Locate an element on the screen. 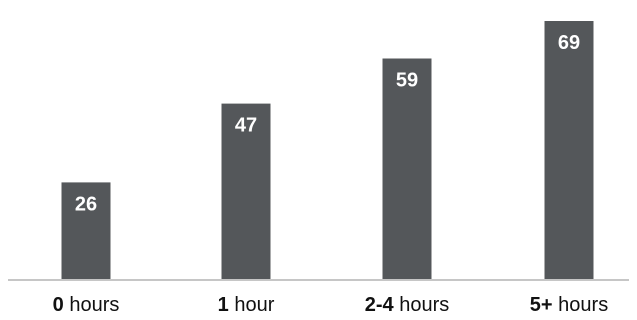 This screenshot has height=320, width=637. x-tick-label: 1 hour is located at coordinates (246, 305).